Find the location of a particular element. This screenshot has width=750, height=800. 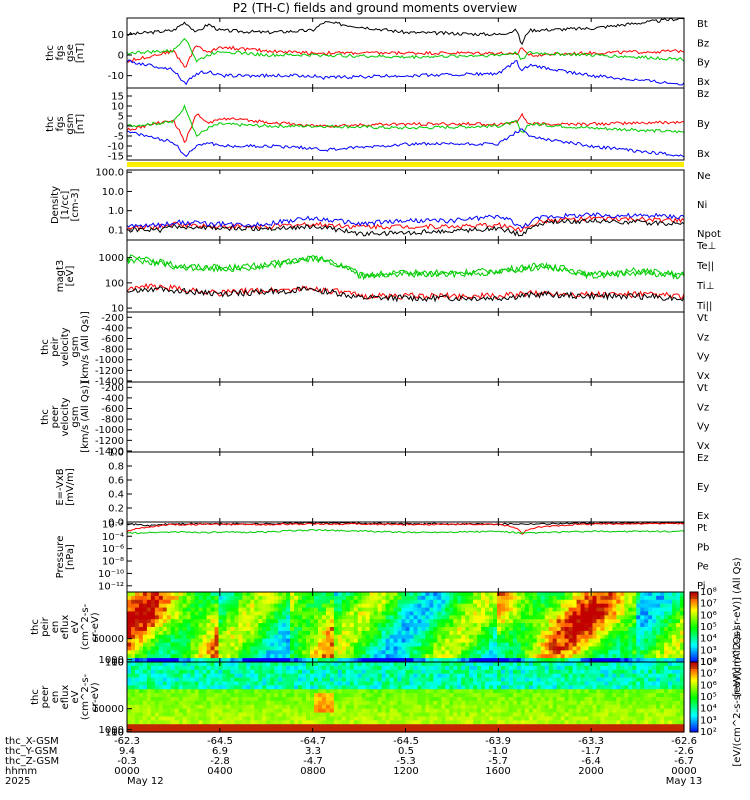

y-tick-label: -1200 is located at coordinates (109, 371).